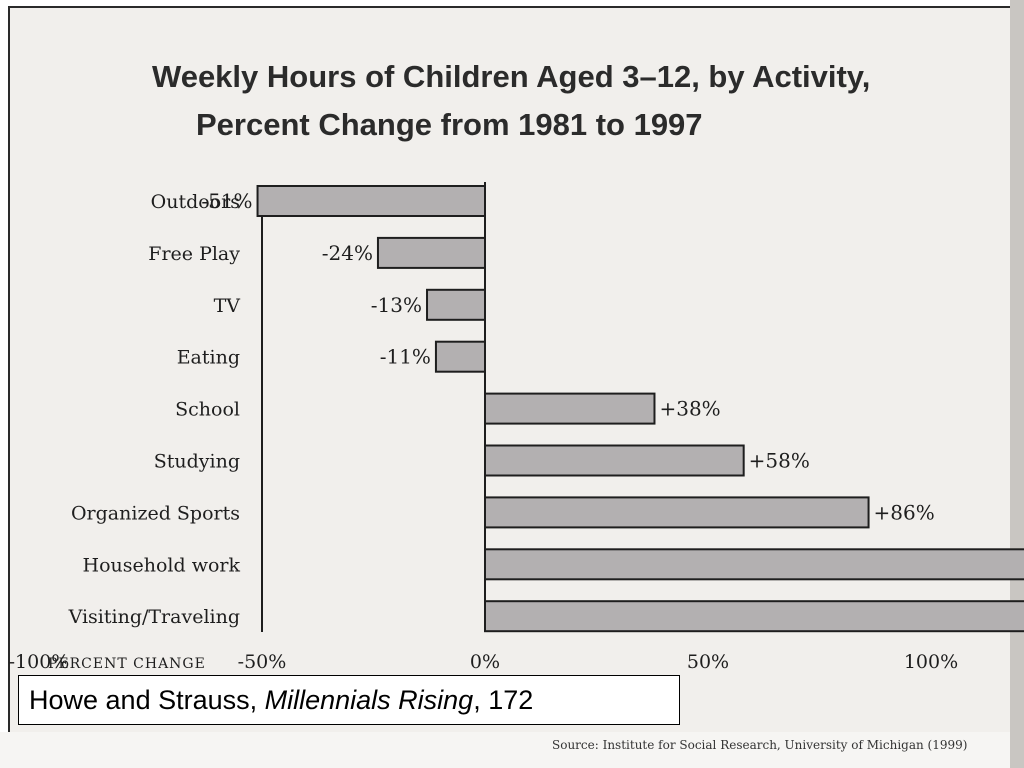 This screenshot has height=768, width=1024. What do you see at coordinates (39, 662) in the screenshot?
I see `x-tick-label: -100%` at bounding box center [39, 662].